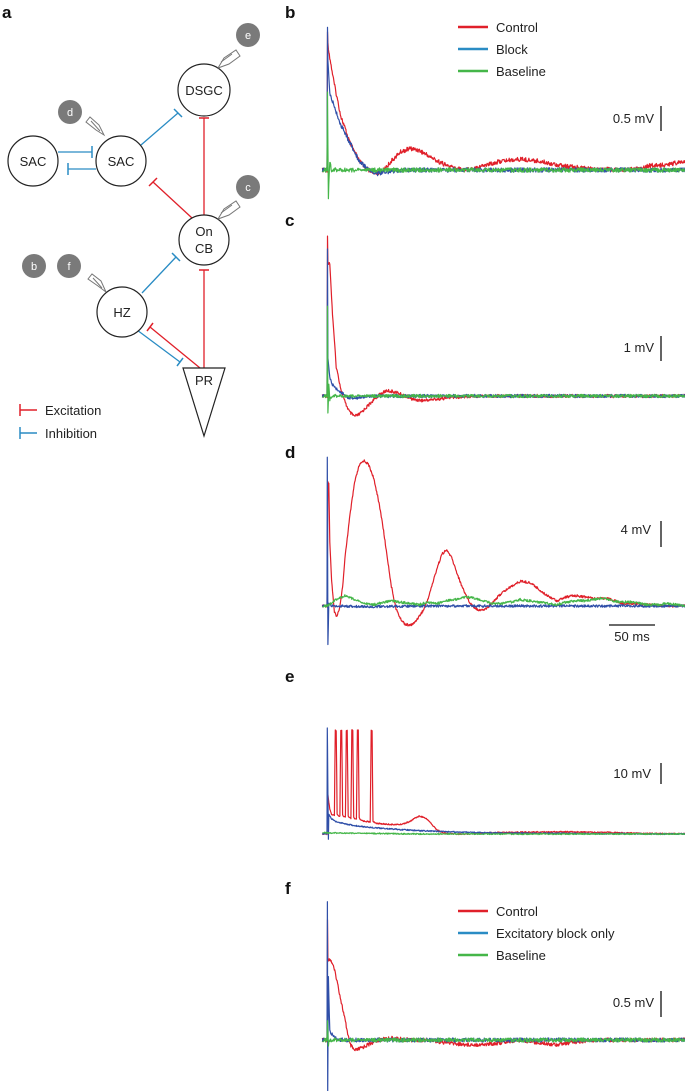  I want to click on node-sac-right: SAC, so click(121, 161).